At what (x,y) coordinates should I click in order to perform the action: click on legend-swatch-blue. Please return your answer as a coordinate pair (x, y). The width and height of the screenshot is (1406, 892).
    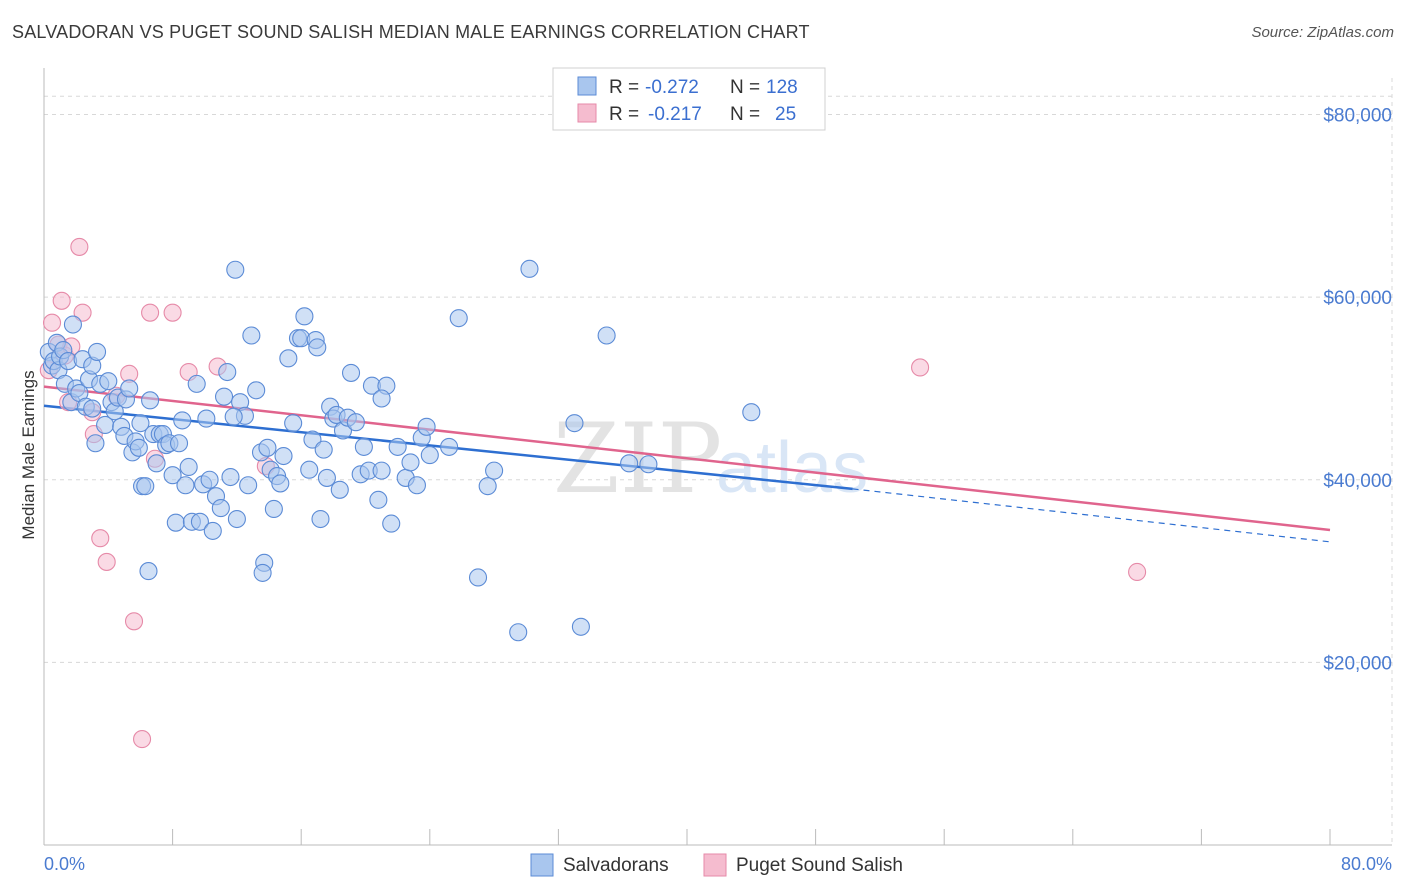
    Looking at the image, I should click on (587, 86).